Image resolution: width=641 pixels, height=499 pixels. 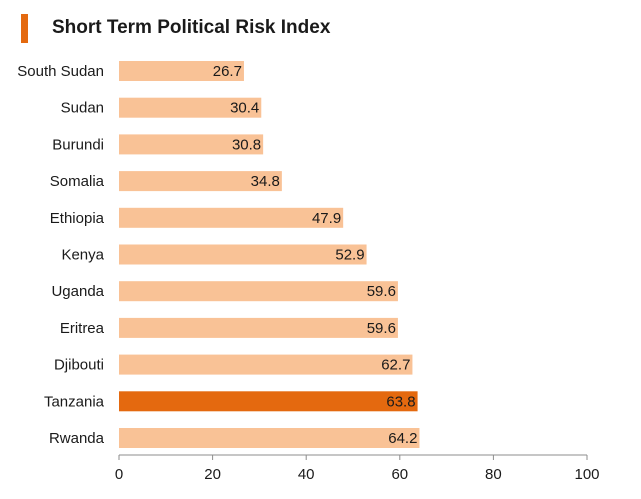 I want to click on value-label: 34.8, so click(x=265, y=181).